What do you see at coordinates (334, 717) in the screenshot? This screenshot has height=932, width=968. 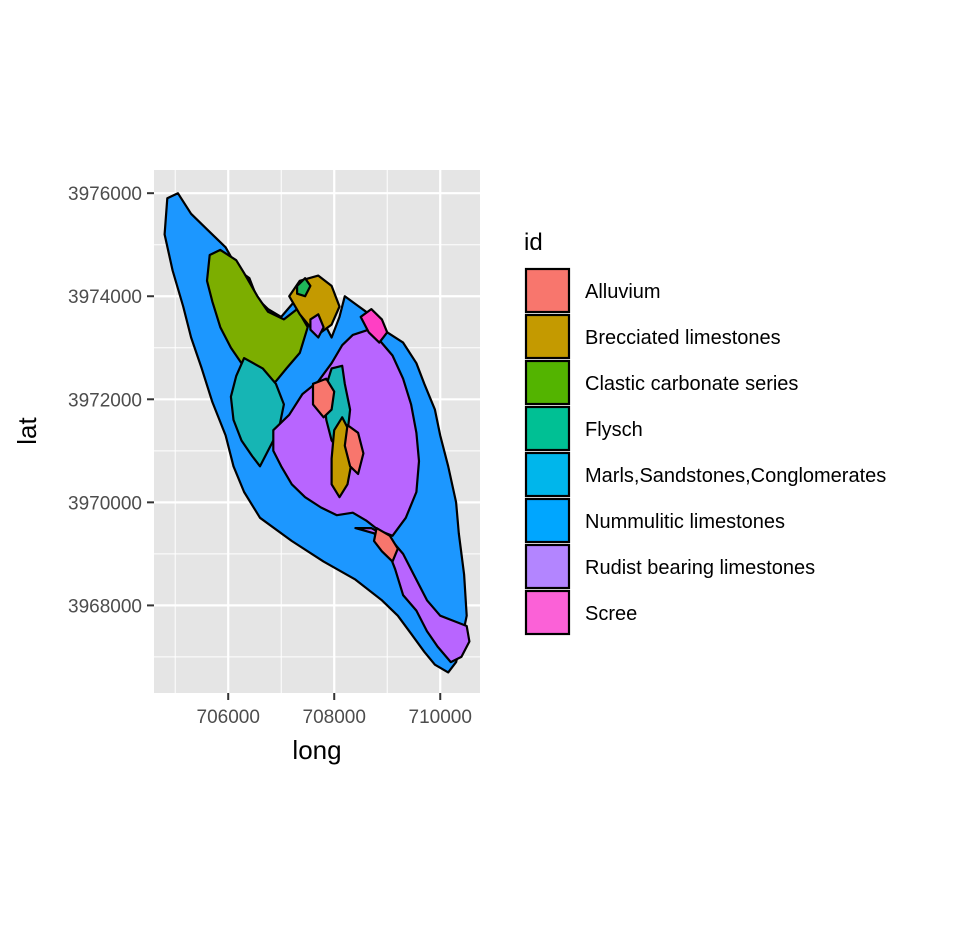 I see `x-tick-label: 708000` at bounding box center [334, 717].